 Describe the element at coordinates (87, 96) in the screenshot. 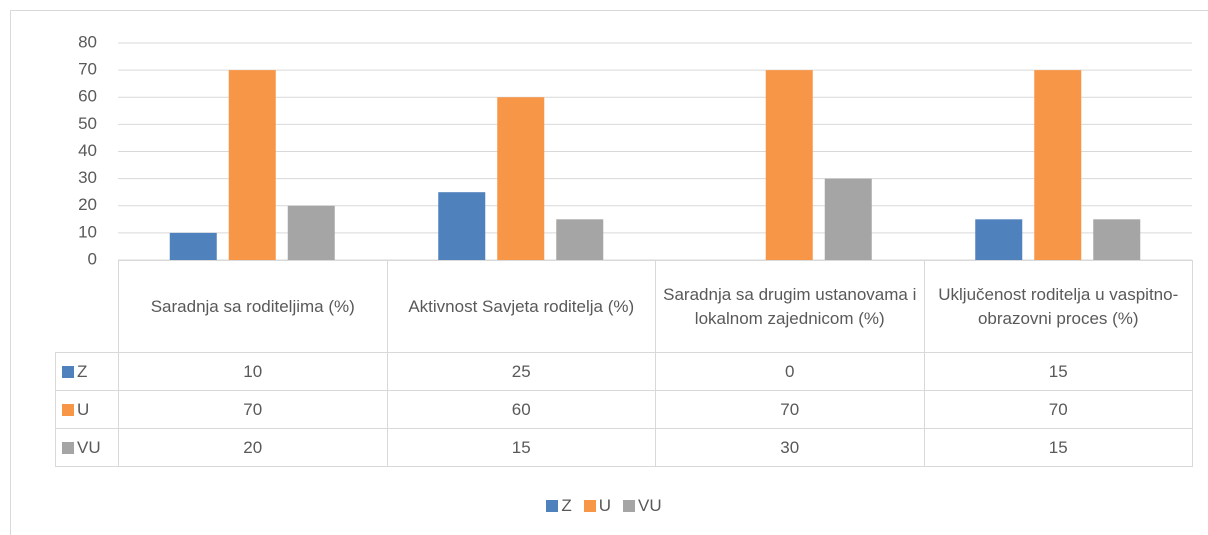

I see `y-tick-label: 60` at that location.